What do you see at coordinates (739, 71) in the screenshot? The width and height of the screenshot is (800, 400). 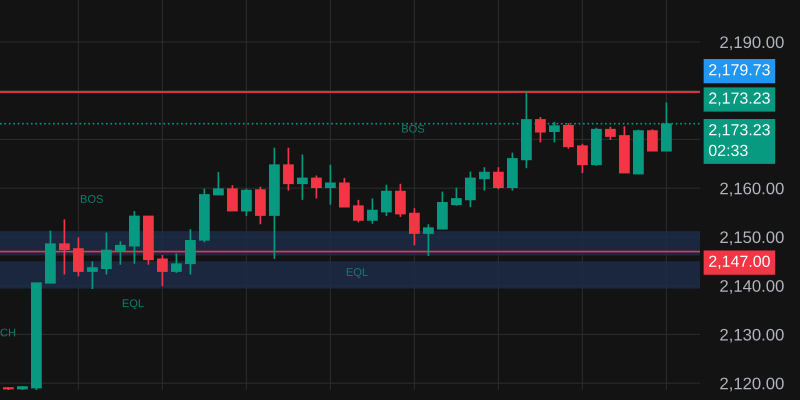 I see `ref-line-label: 2,179.73` at bounding box center [739, 71].